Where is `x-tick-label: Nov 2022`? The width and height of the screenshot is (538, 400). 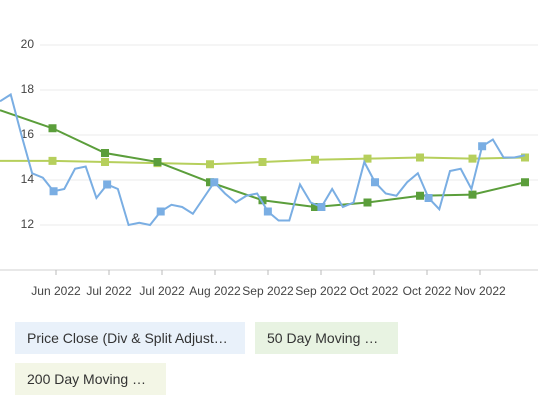 x-tick-label: Nov 2022 is located at coordinates (480, 291).